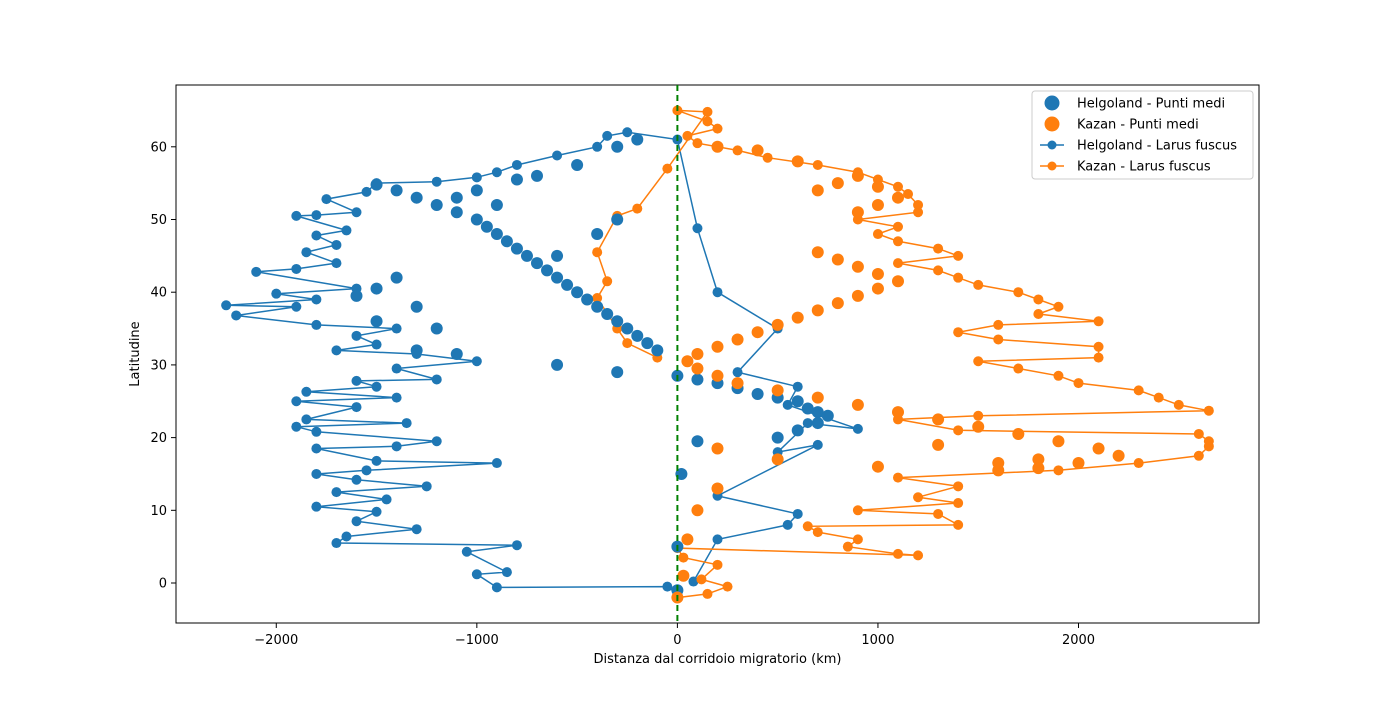  Describe the element at coordinates (135, 353) in the screenshot. I see `y-axis-label: Latitudine` at that location.